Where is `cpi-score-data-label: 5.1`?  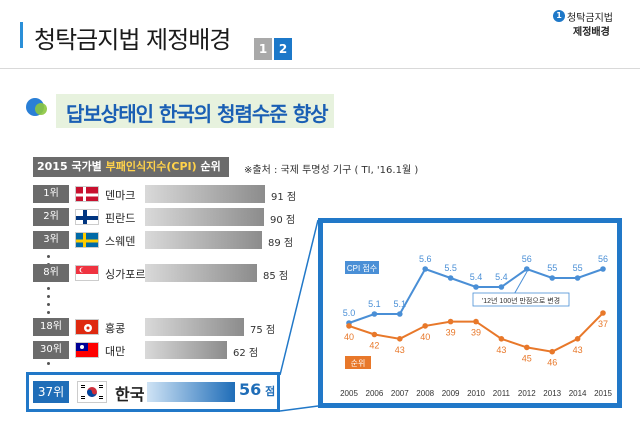
cpi-score-data-label: 5.1 is located at coordinates (374, 304).